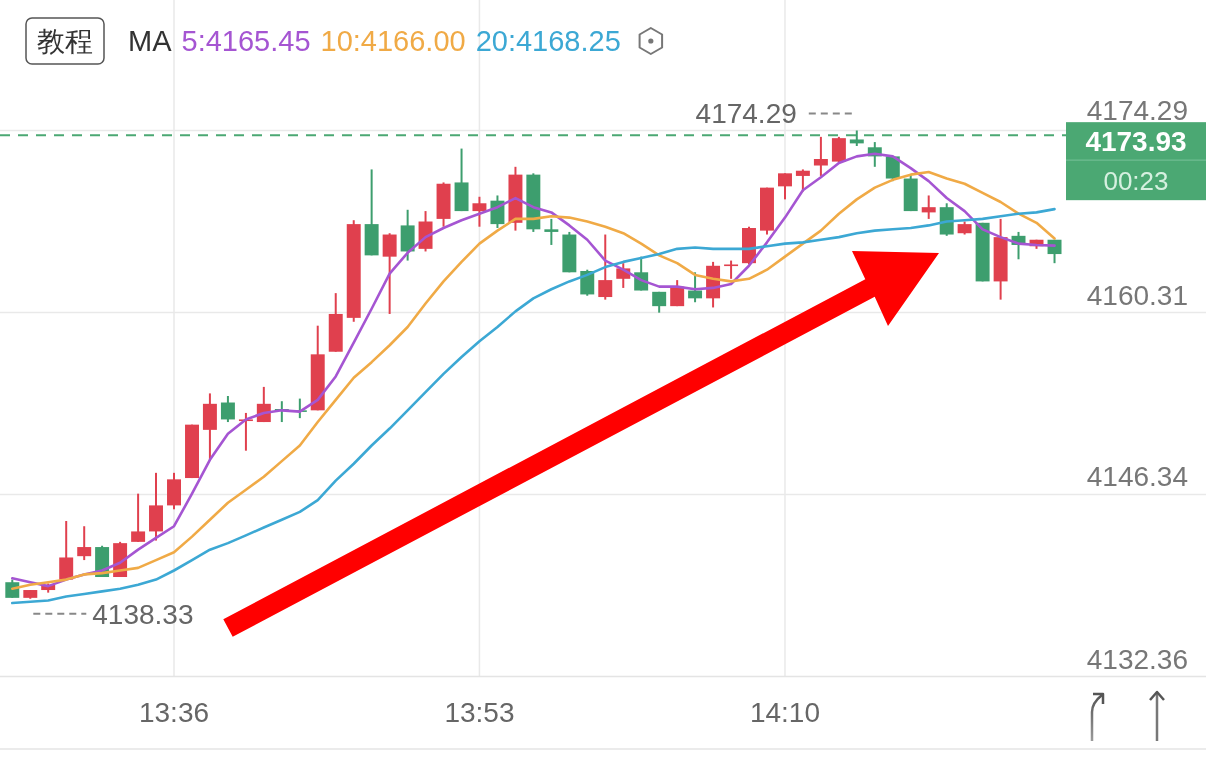 The width and height of the screenshot is (1206, 760). I want to click on annotation-button: 教程, so click(65, 41).